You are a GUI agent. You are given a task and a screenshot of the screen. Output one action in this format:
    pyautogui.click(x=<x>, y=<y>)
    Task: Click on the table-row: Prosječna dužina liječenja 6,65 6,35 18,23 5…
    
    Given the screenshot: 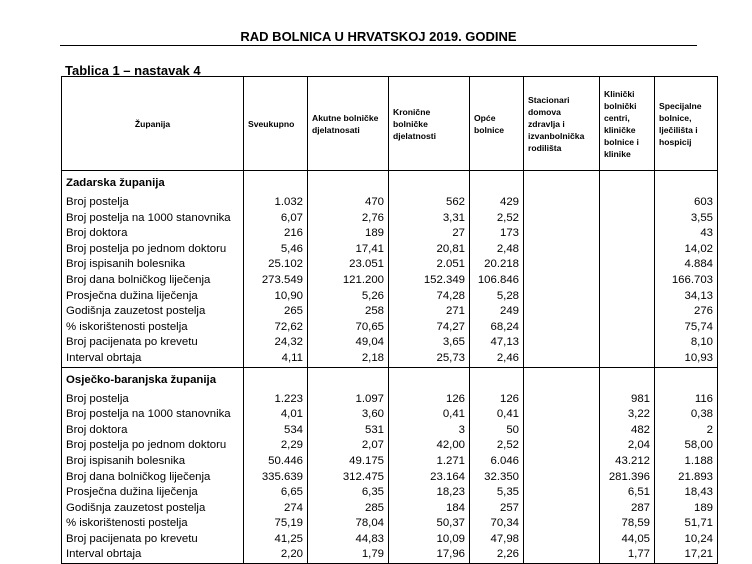 What is the action you would take?
    pyautogui.click(x=389, y=493)
    